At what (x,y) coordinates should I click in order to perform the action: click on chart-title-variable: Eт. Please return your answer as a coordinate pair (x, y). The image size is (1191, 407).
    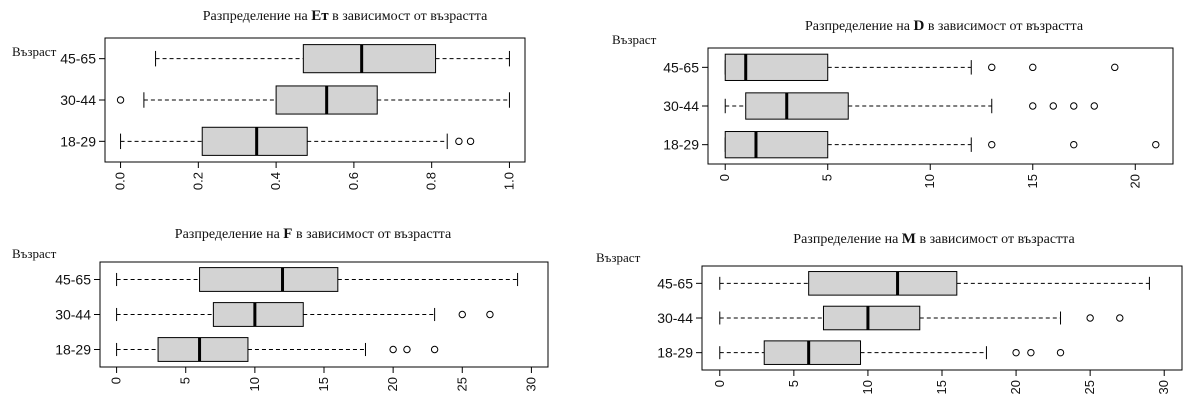
    Looking at the image, I should click on (320, 16).